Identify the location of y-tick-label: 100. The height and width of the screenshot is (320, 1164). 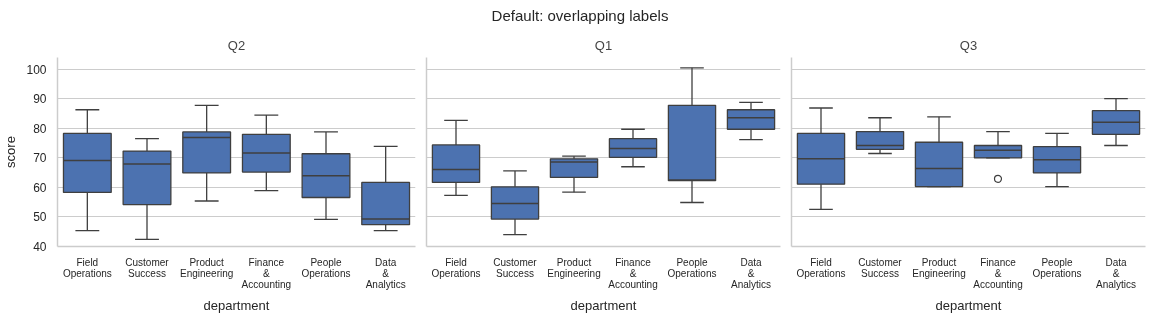
(36, 69).